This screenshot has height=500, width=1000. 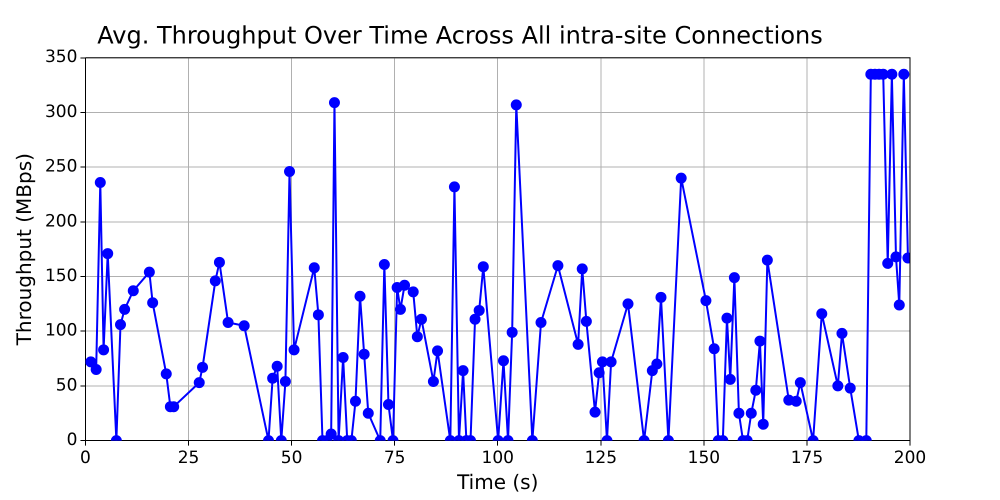 What do you see at coordinates (67, 385) in the screenshot?
I see `y-tick-label: 50` at bounding box center [67, 385].